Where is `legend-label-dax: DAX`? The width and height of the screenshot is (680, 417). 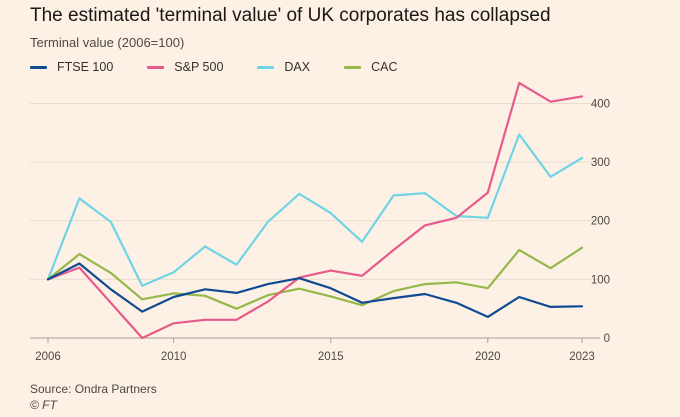 legend-label-dax: DAX is located at coordinates (297, 67).